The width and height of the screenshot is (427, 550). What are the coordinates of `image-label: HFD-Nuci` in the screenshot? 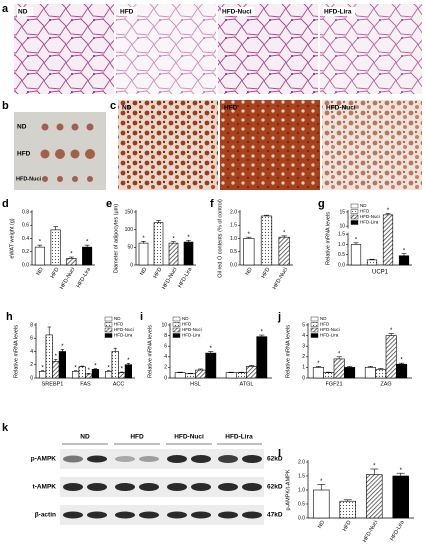 It's located at (29, 179).